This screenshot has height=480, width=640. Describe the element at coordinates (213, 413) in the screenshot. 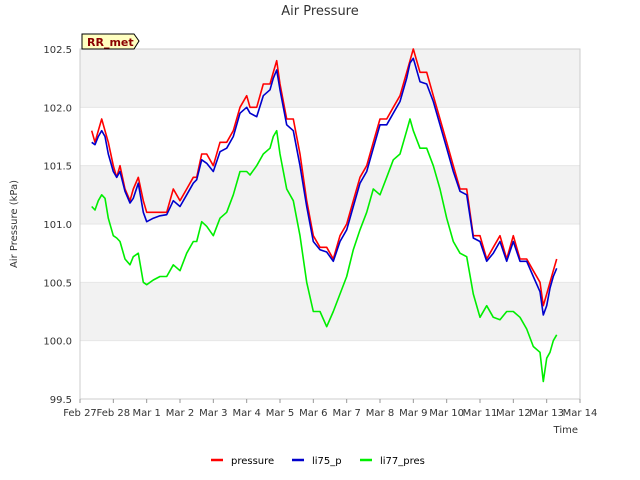

I see `x-tick-label: Mar 3` at that location.